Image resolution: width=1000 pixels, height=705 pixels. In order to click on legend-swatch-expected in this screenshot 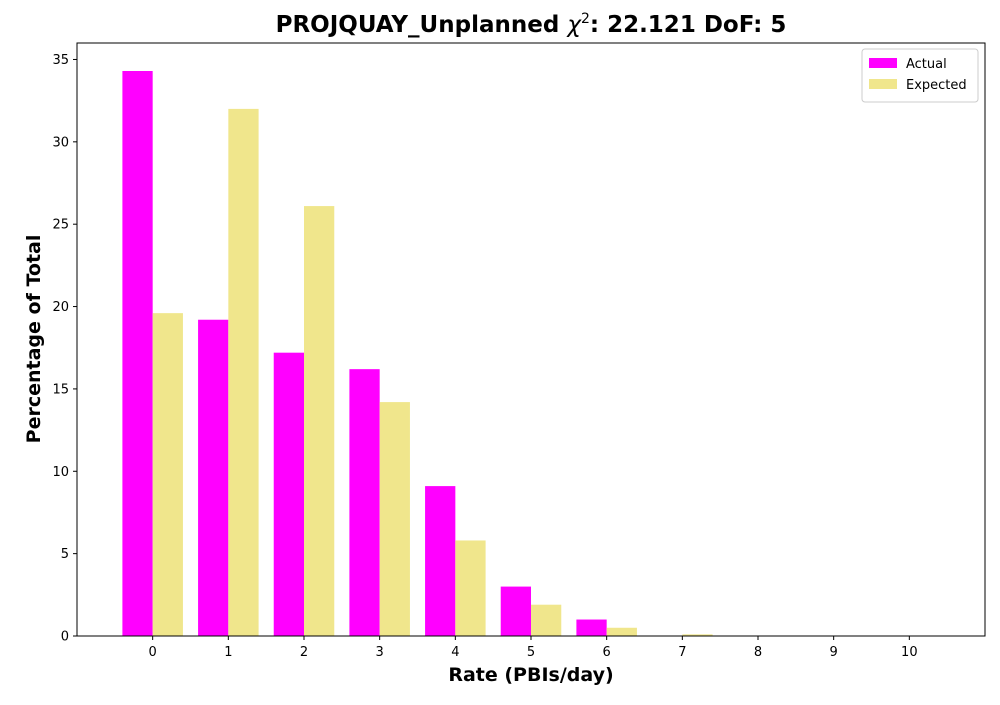, I will do `click(883, 84)`.